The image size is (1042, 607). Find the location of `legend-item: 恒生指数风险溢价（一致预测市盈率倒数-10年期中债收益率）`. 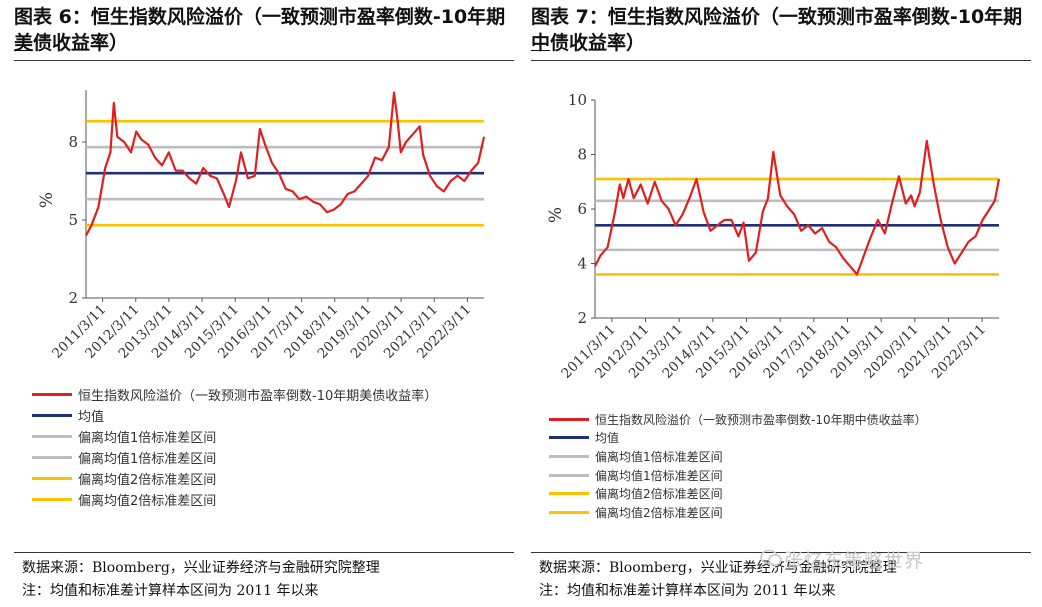

legend-item: 恒生指数风险溢价（一致预测市盈率倒数-10年期中债收益率） is located at coordinates (738, 419).